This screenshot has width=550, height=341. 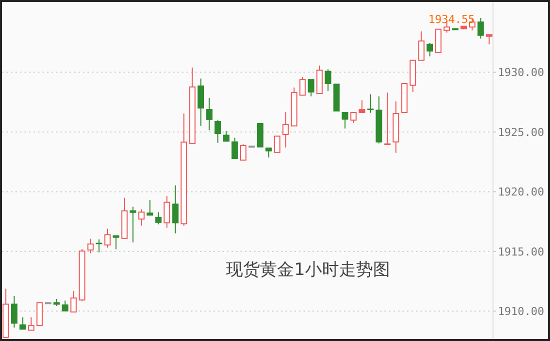 What do you see at coordinates (521, 132) in the screenshot?
I see `y-tick-label: 1925.00` at bounding box center [521, 132].